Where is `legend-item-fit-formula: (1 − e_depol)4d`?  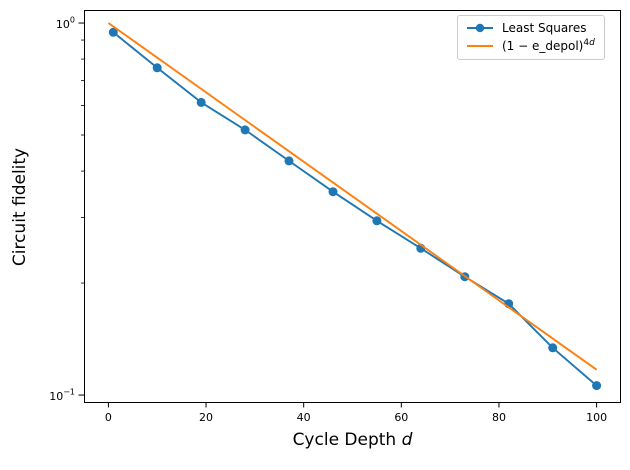
legend-item-fit-formula: (1 − e_depol)4d is located at coordinates (530, 46).